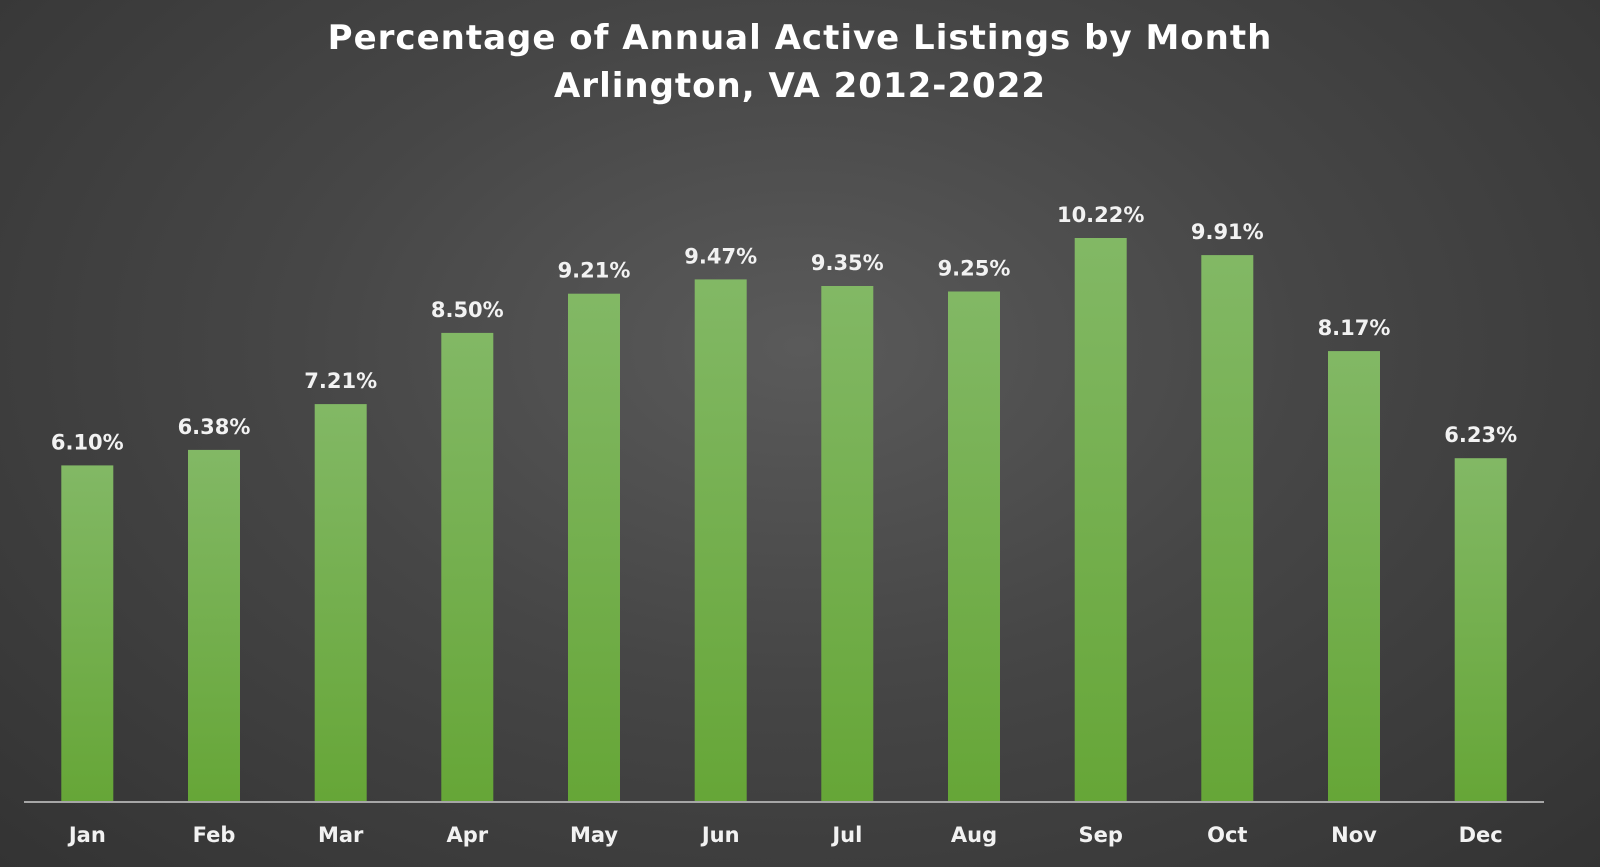 Image resolution: width=1600 pixels, height=867 pixels. Describe the element at coordinates (1100, 835) in the screenshot. I see `x-tick-sep: Sep` at that location.